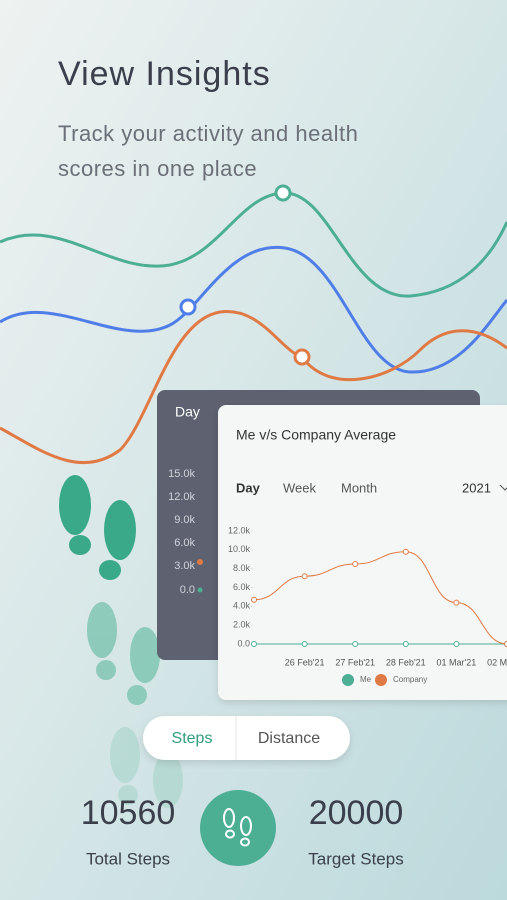 Image resolution: width=507 pixels, height=900 pixels. What do you see at coordinates (239, 530) in the screenshot?
I see `y-tick-label: 12.0k` at bounding box center [239, 530].